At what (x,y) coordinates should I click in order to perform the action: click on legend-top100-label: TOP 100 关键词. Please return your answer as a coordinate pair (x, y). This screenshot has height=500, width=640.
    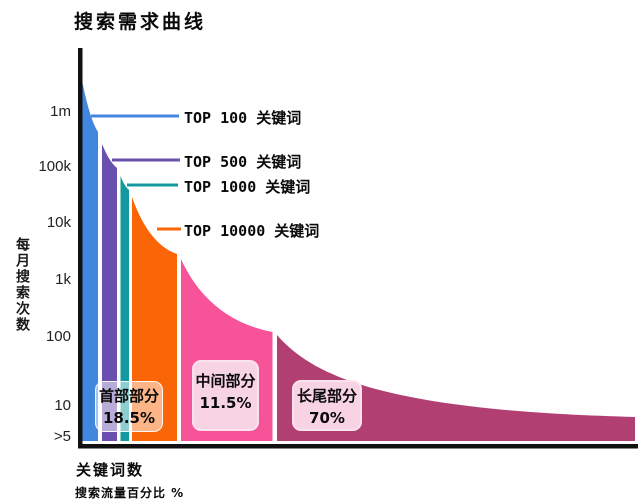
    Looking at the image, I should click on (243, 118).